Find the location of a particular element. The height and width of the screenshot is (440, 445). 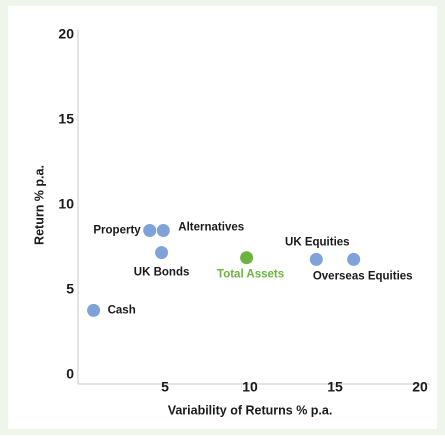

x-tick-label: 10 is located at coordinates (250, 387).